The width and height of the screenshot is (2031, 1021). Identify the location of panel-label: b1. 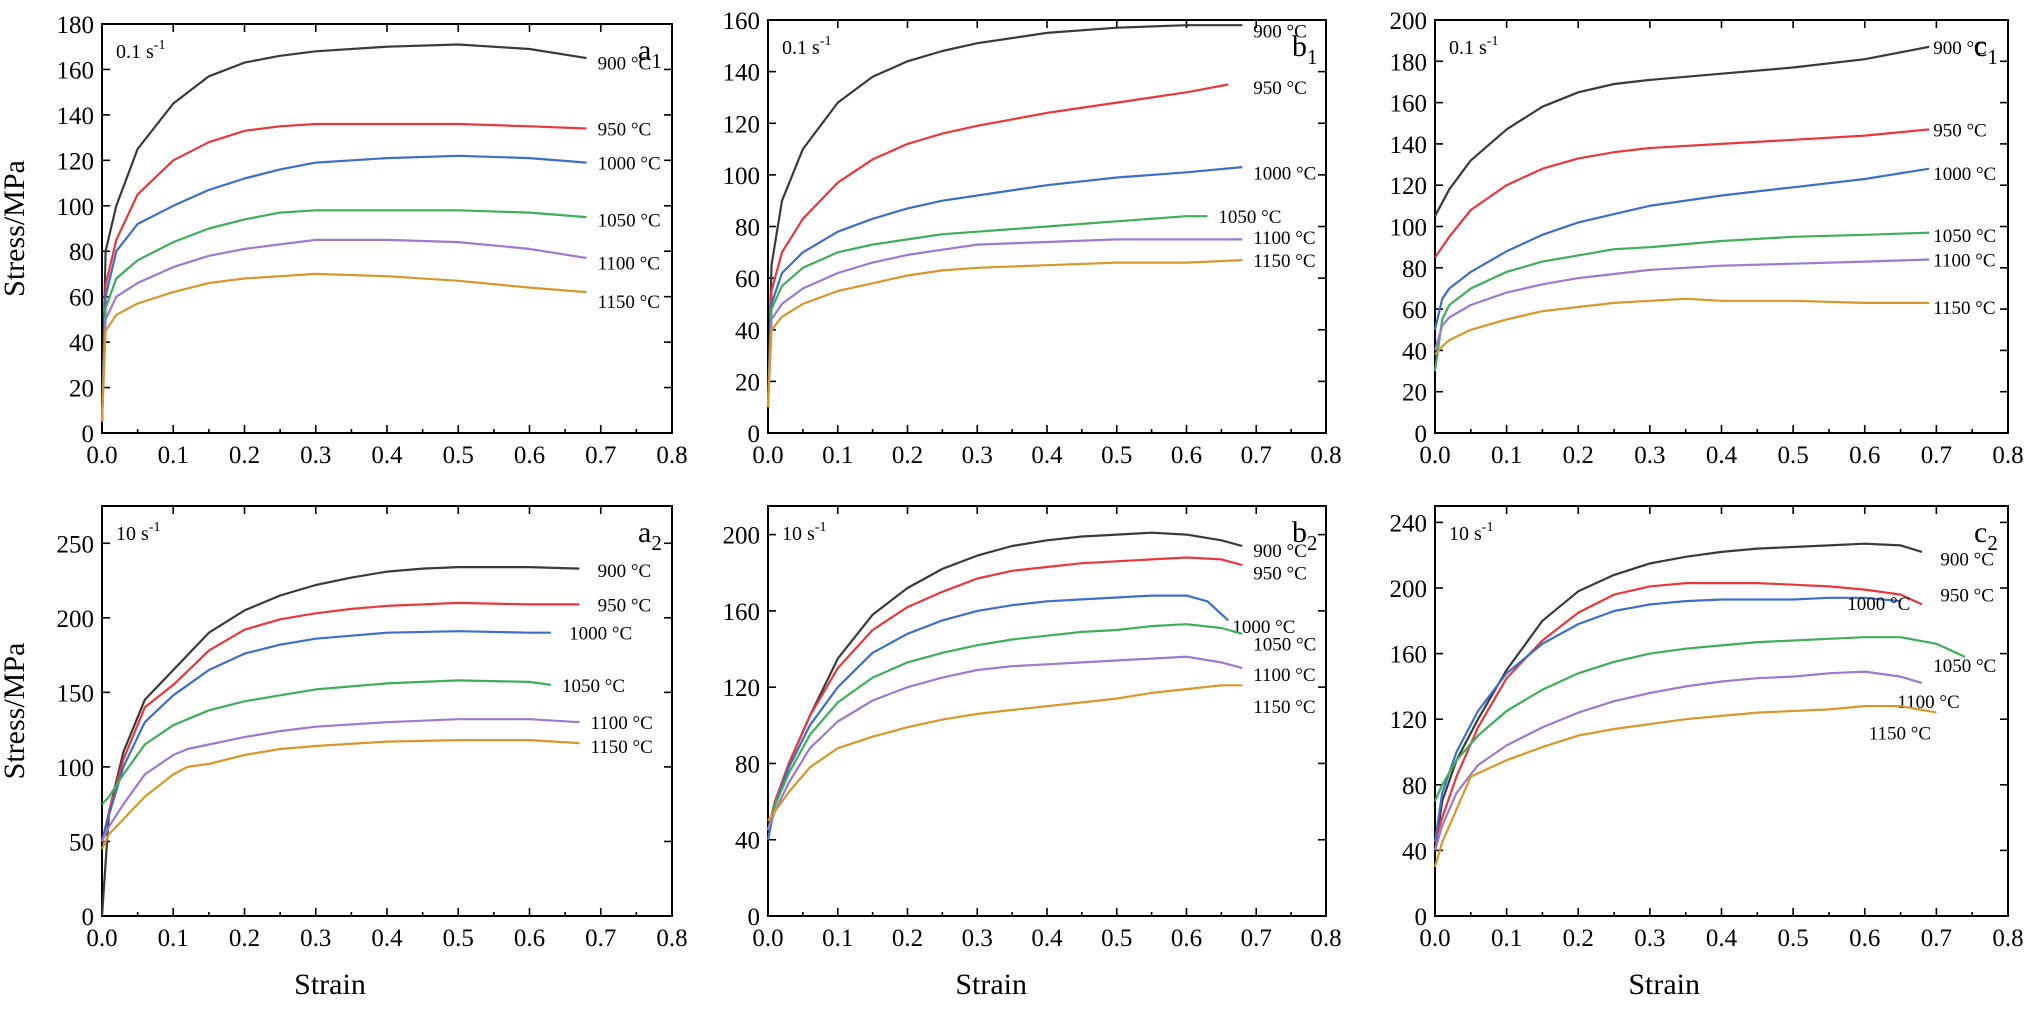
(1305, 49).